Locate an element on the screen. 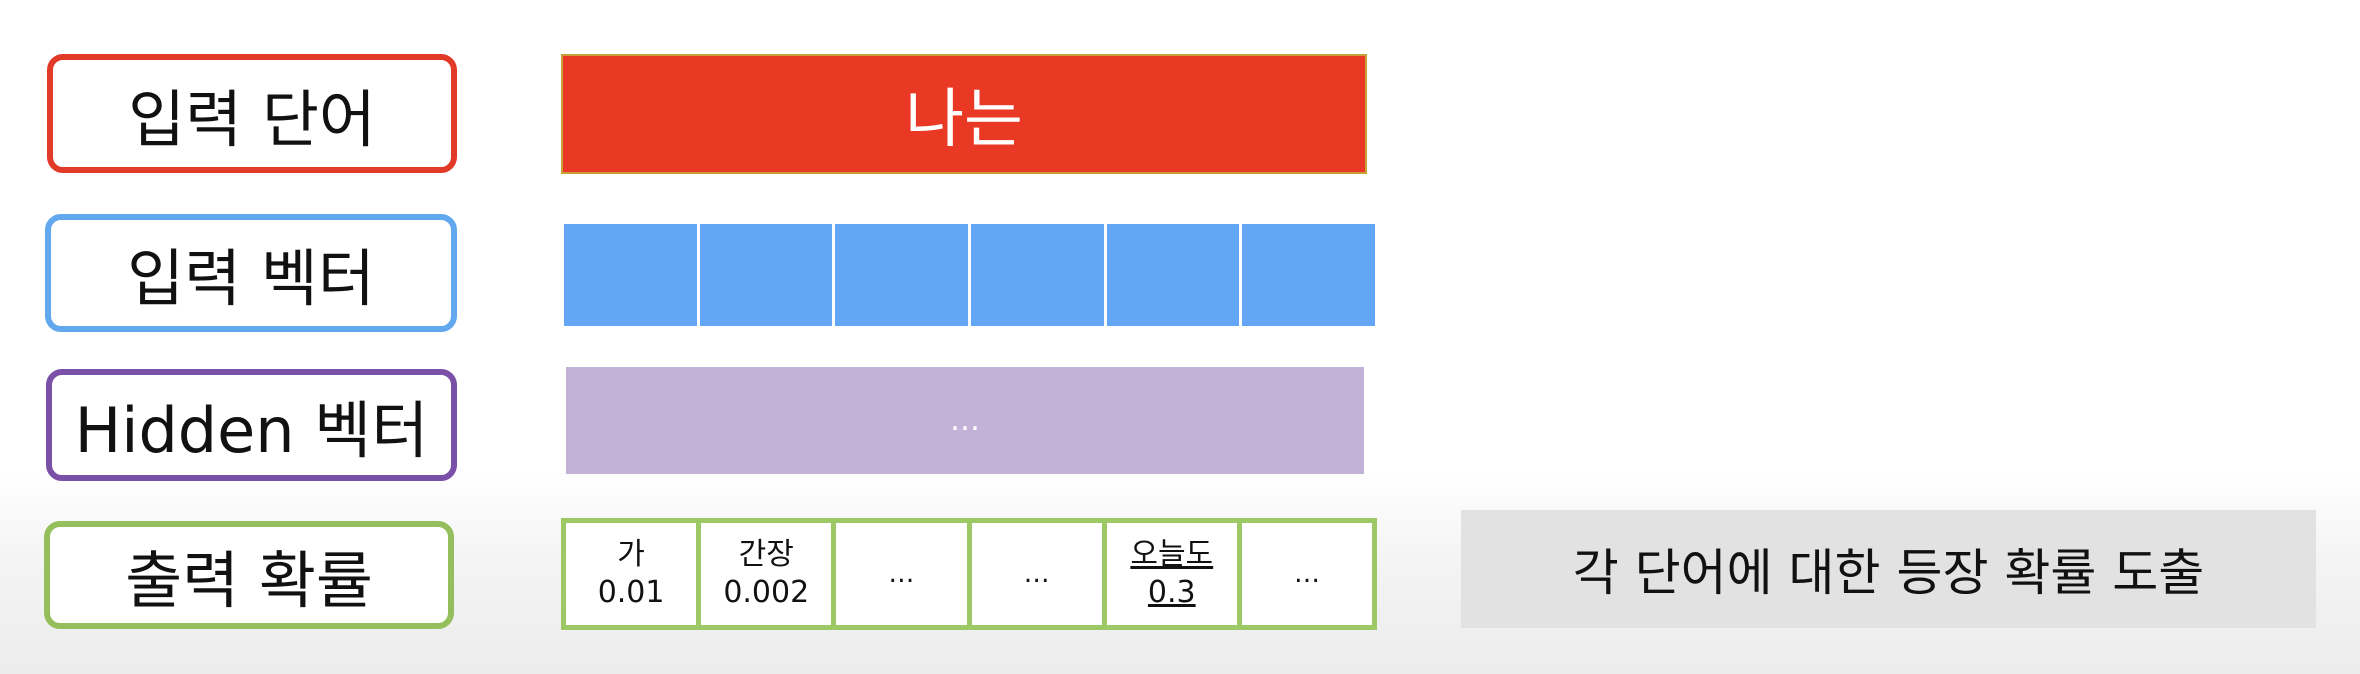  label-input-vector: 입력 벡터 is located at coordinates (251, 273).